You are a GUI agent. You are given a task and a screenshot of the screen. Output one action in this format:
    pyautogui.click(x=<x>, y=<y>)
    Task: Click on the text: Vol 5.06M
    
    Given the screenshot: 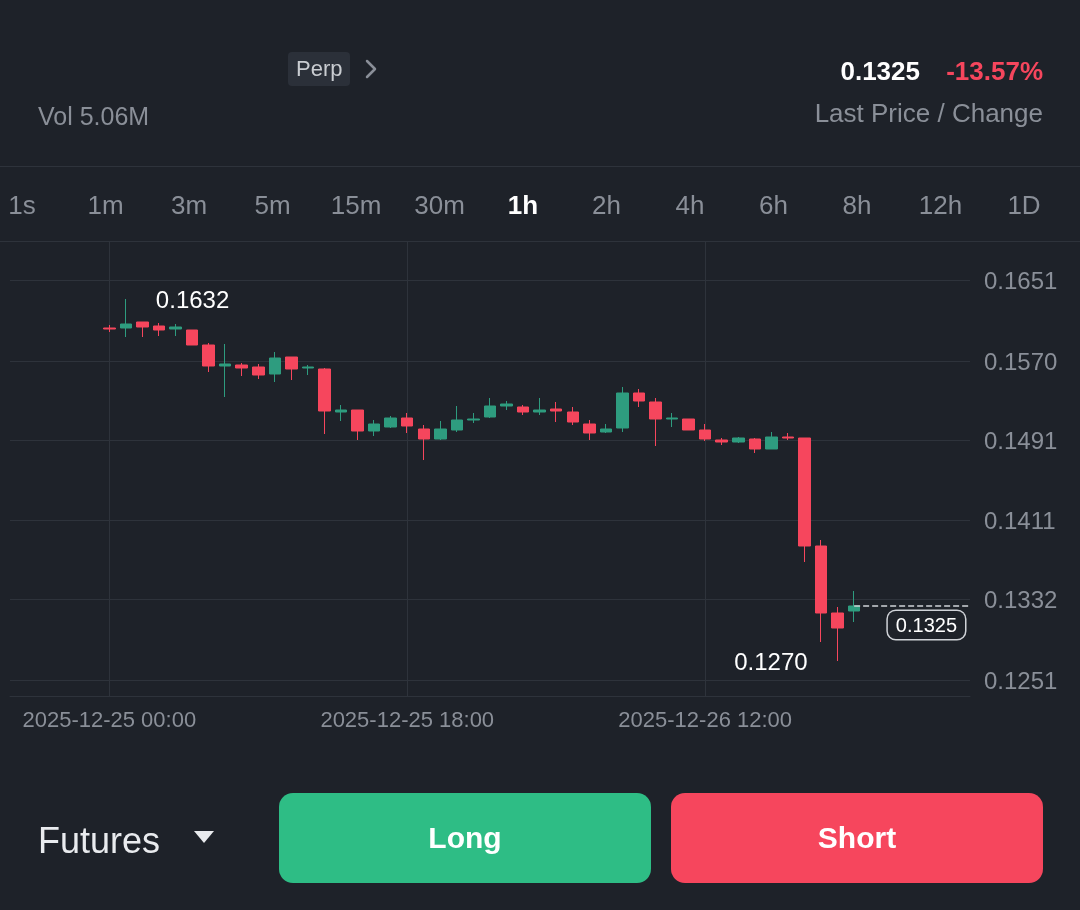 What is the action you would take?
    pyautogui.click(x=94, y=116)
    